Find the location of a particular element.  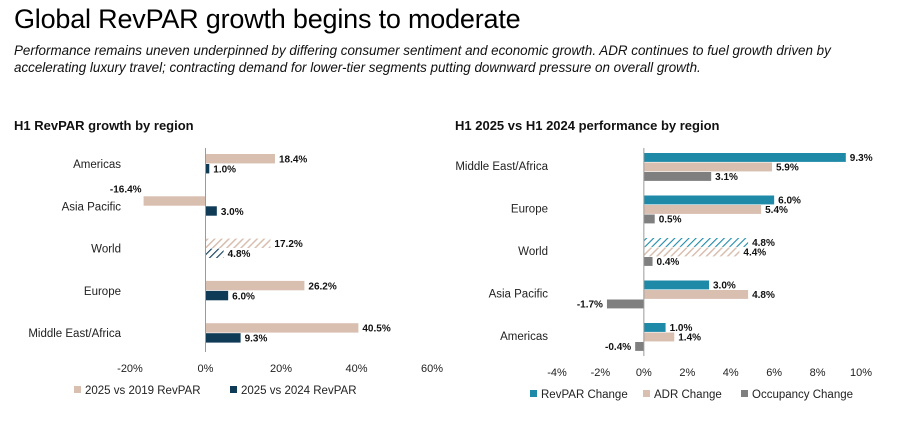

legend-label-occupancy-change: Occupancy Change is located at coordinates (802, 395).